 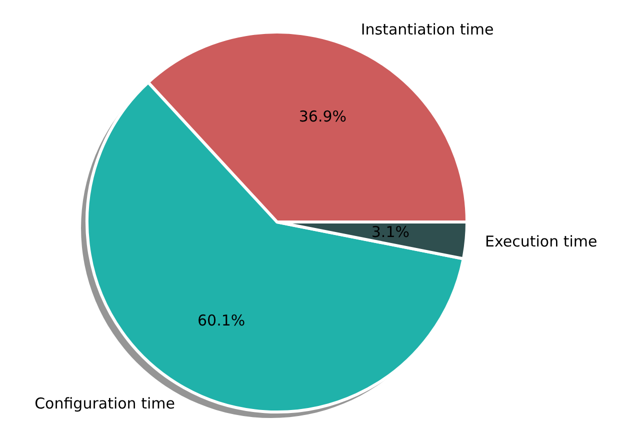 What do you see at coordinates (390, 232) in the screenshot?
I see `data-label: 3.1%` at bounding box center [390, 232].